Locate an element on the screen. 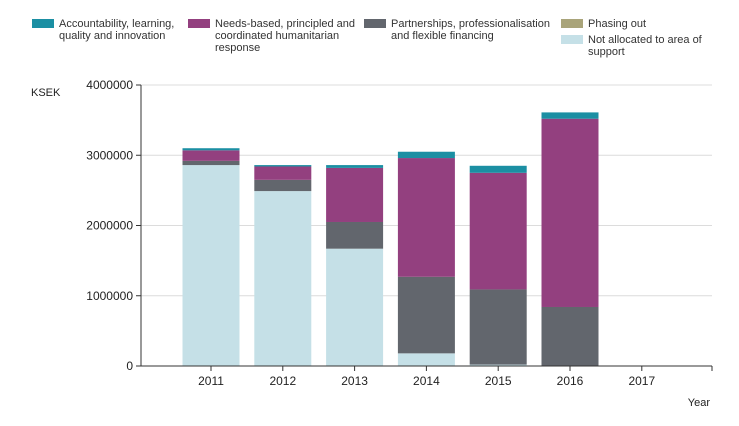  legend-label: Phasing out is located at coordinates (617, 24).